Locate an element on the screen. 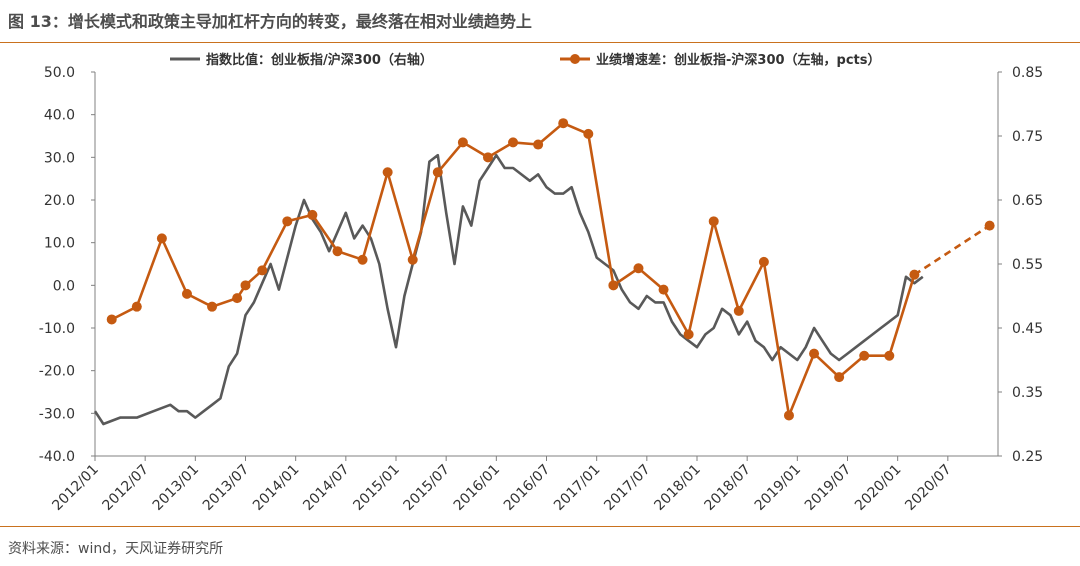 The image size is (1080, 566). left-tick-label: 0.0 is located at coordinates (64, 286).